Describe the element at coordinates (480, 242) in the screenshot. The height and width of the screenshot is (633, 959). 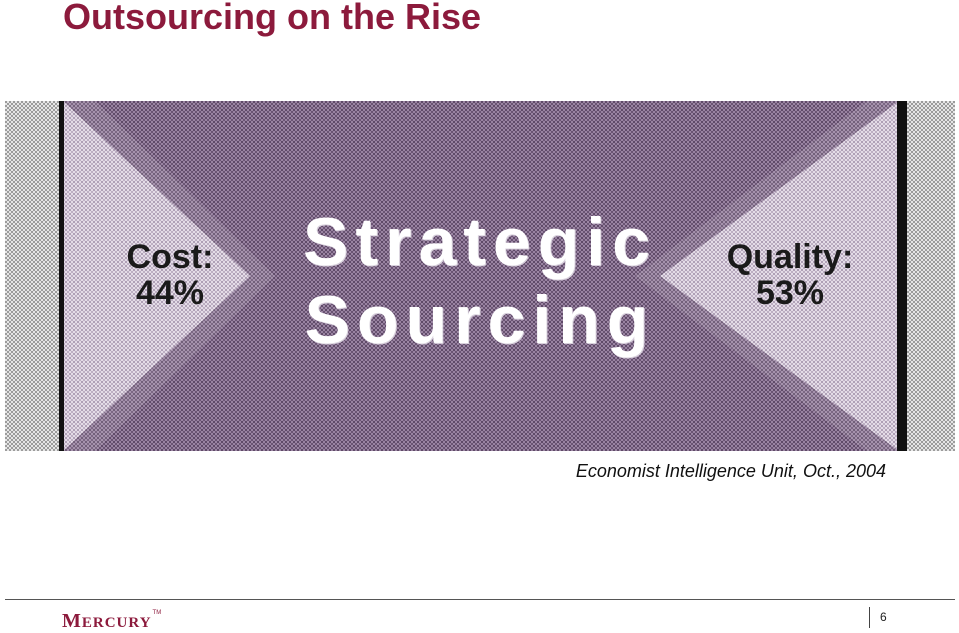
I see `center-line-1: Strategic` at that location.